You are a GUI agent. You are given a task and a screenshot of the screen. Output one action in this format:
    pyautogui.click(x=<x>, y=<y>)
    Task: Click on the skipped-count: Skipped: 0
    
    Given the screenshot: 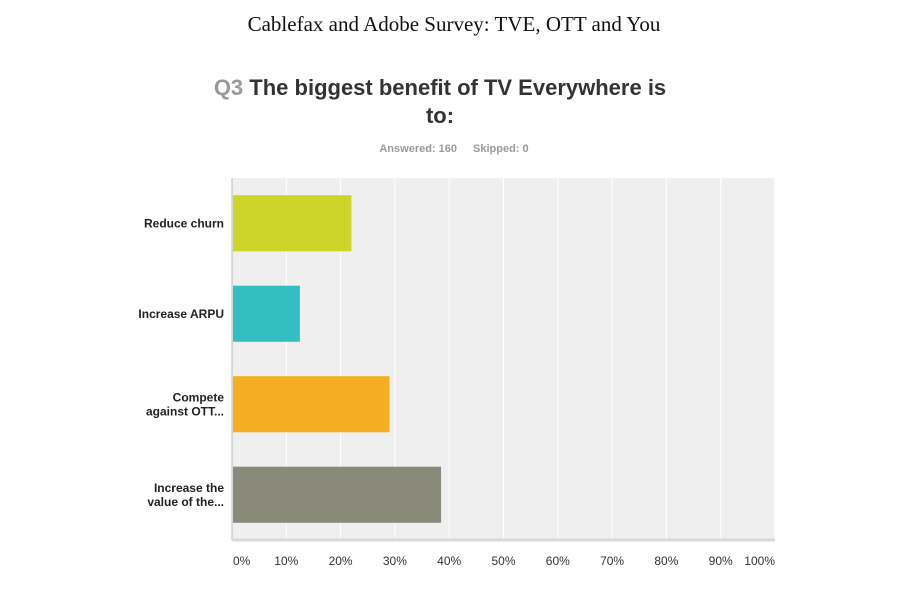 What is the action you would take?
    pyautogui.click(x=501, y=149)
    